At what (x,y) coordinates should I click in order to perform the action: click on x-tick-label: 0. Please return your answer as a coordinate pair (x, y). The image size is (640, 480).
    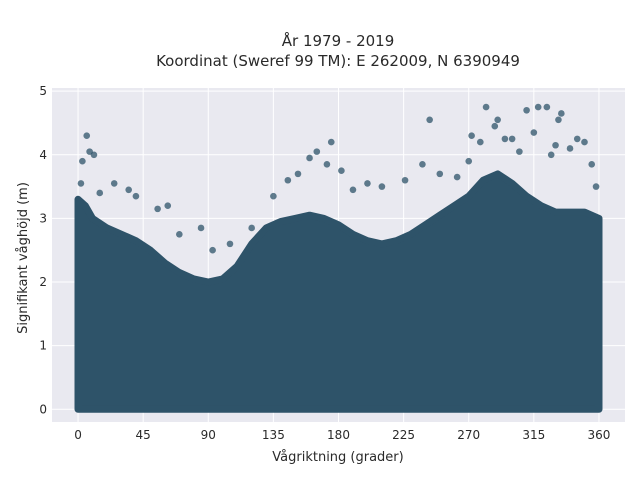
    Looking at the image, I should click on (78, 435).